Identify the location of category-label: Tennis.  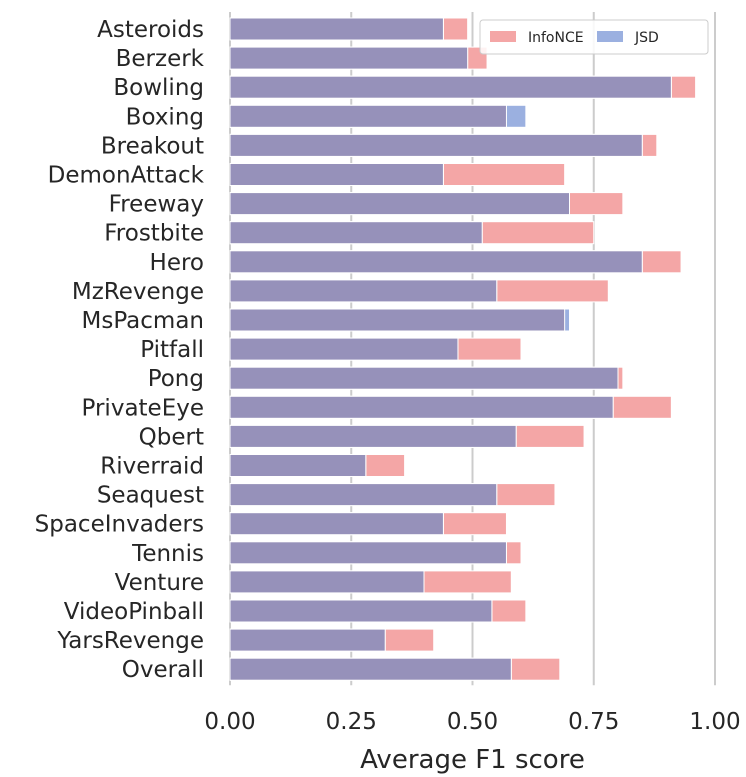
(167, 554).